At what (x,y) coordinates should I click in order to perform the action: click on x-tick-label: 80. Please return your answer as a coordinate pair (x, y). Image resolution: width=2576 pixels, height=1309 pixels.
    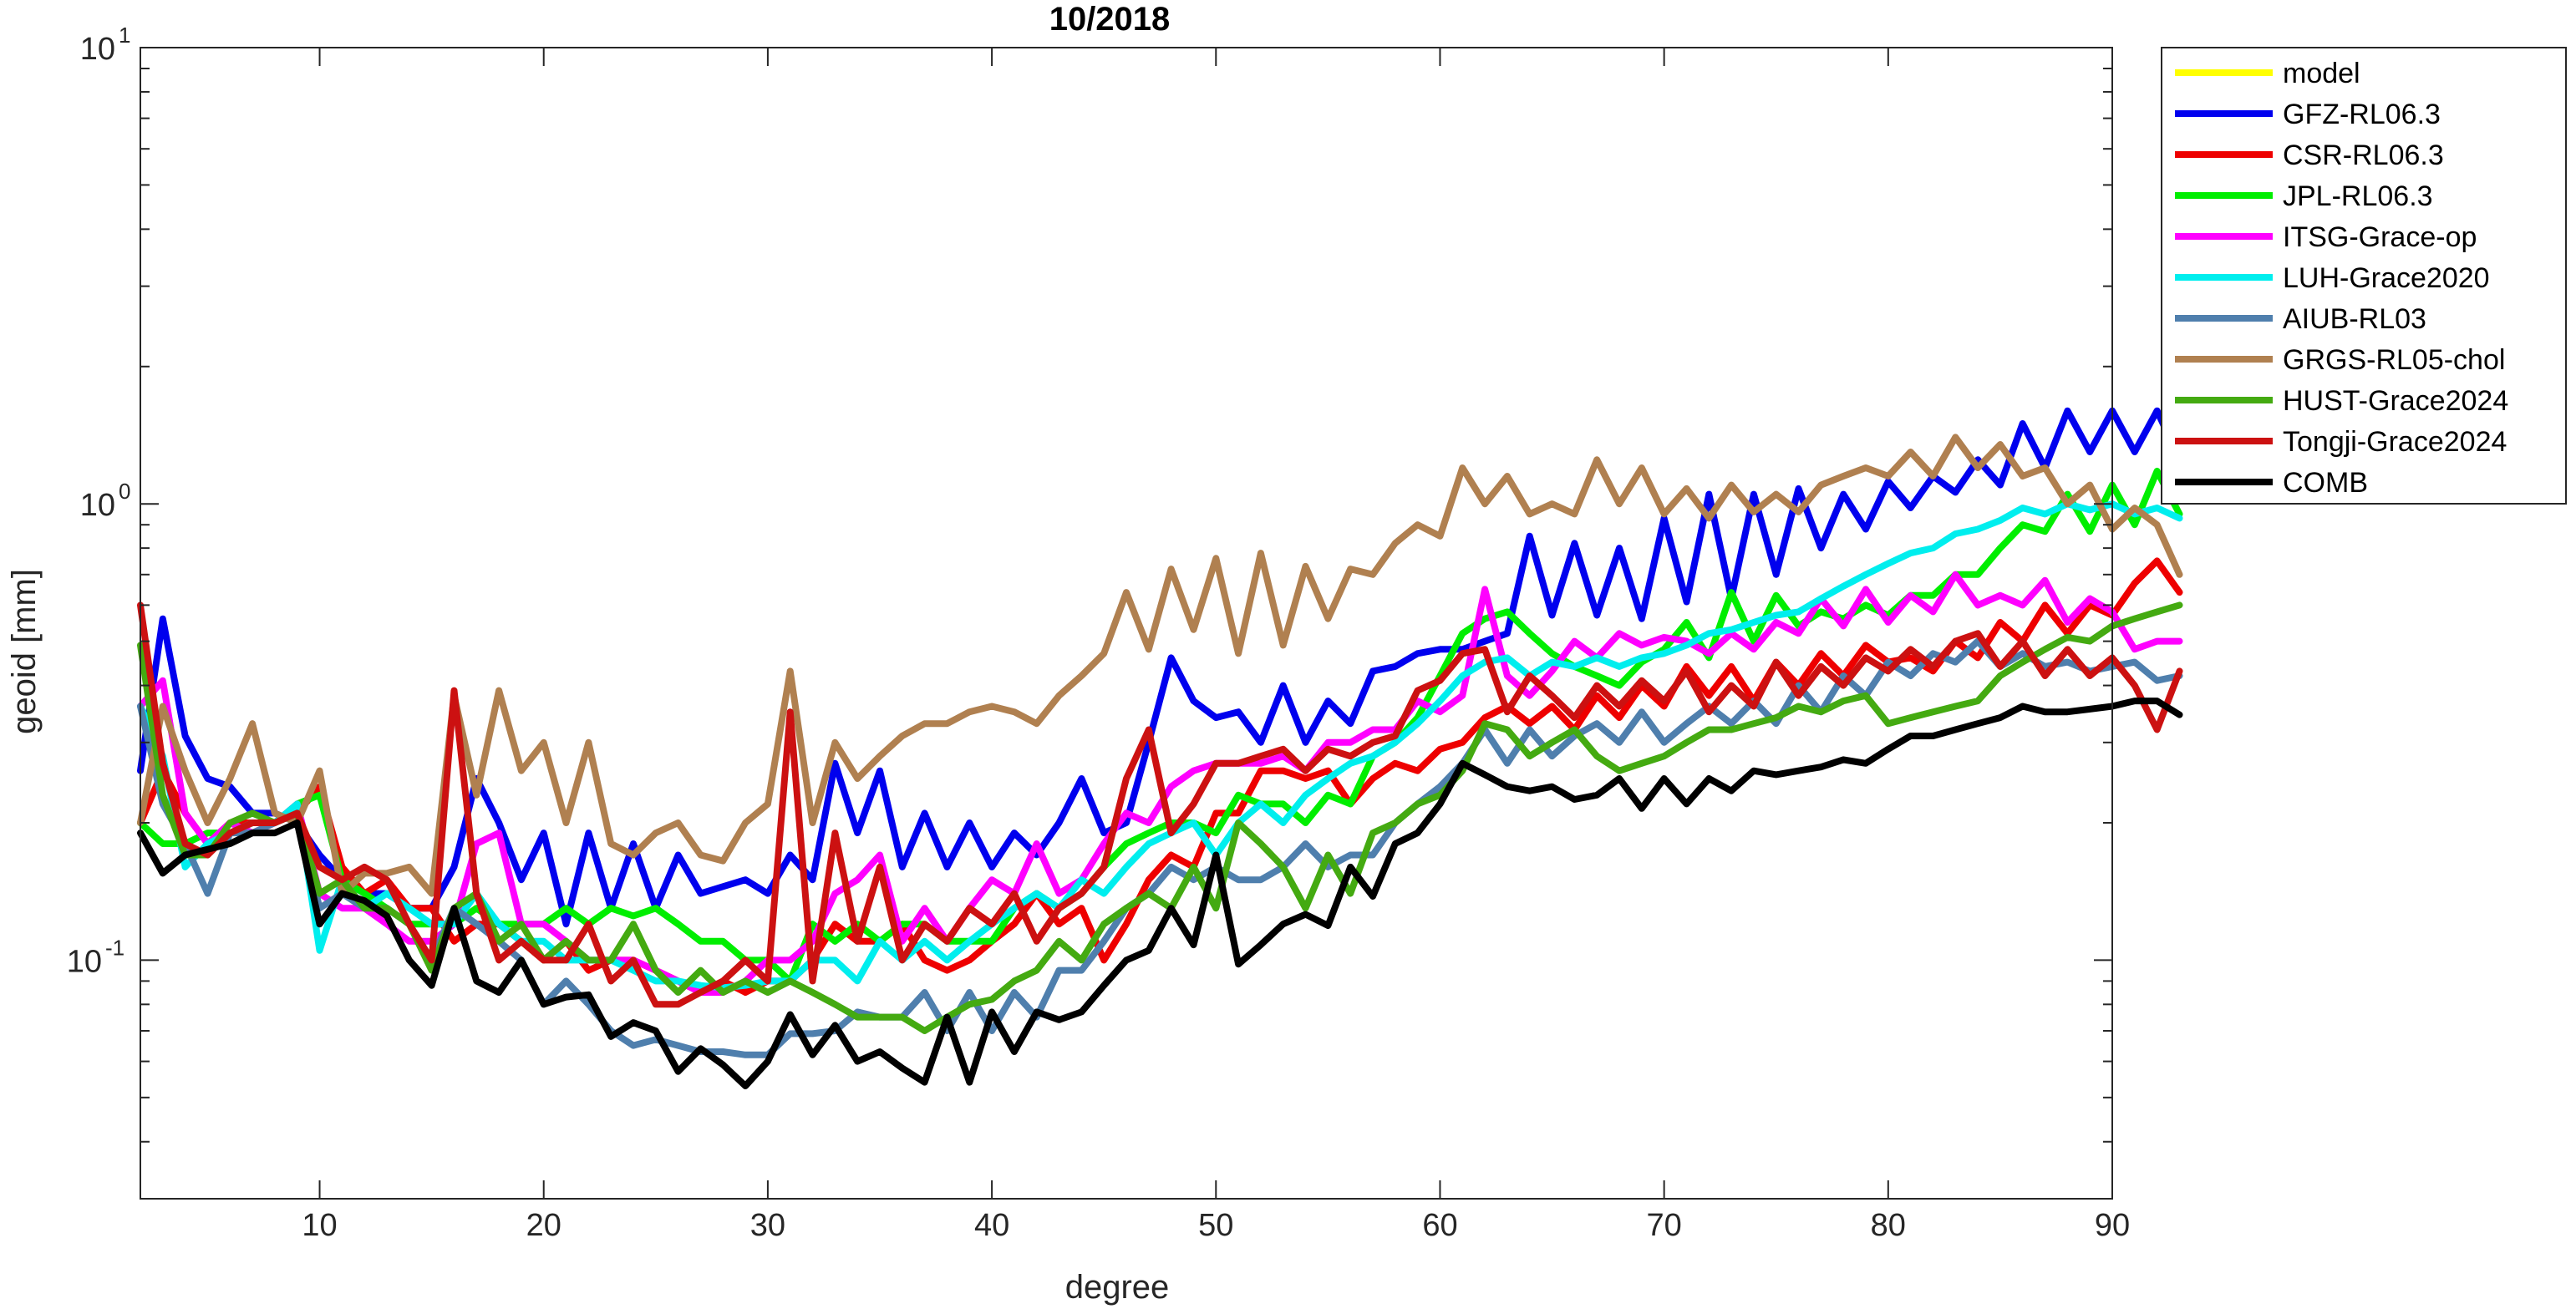
    Looking at the image, I should click on (1889, 1225).